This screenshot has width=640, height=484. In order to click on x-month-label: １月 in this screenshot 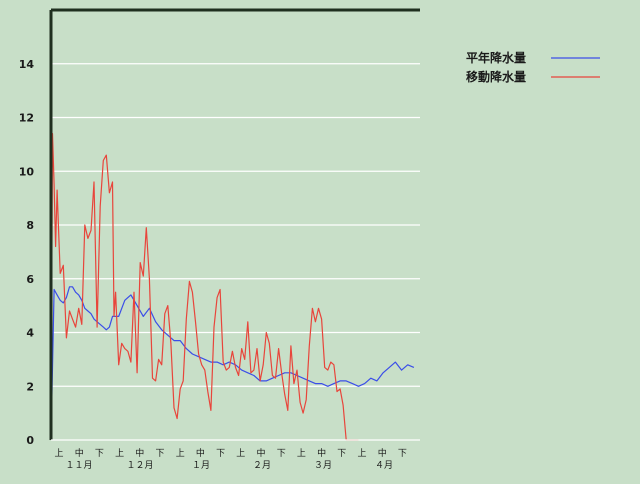, I will do `click(201, 465)`.